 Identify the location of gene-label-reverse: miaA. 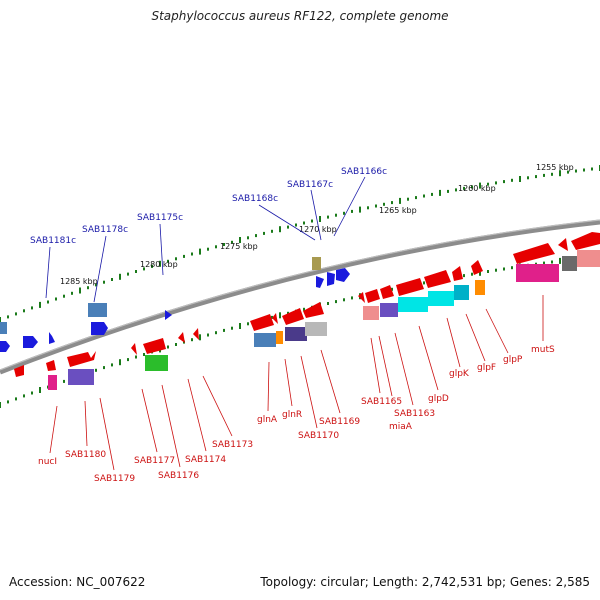
(401, 427).